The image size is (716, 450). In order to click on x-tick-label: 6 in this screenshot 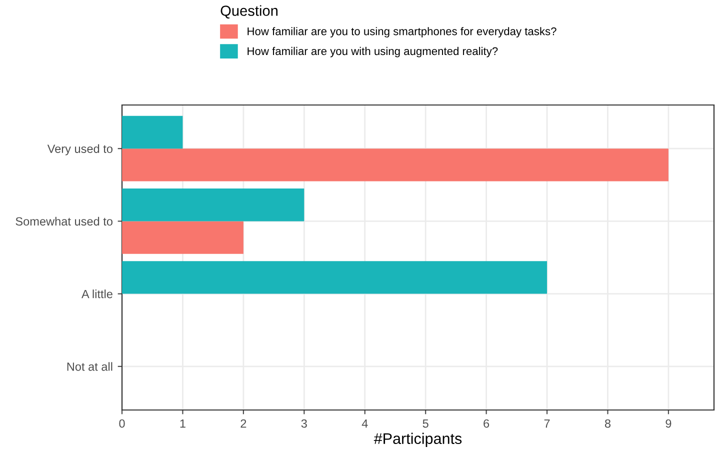, I will do `click(487, 423)`.